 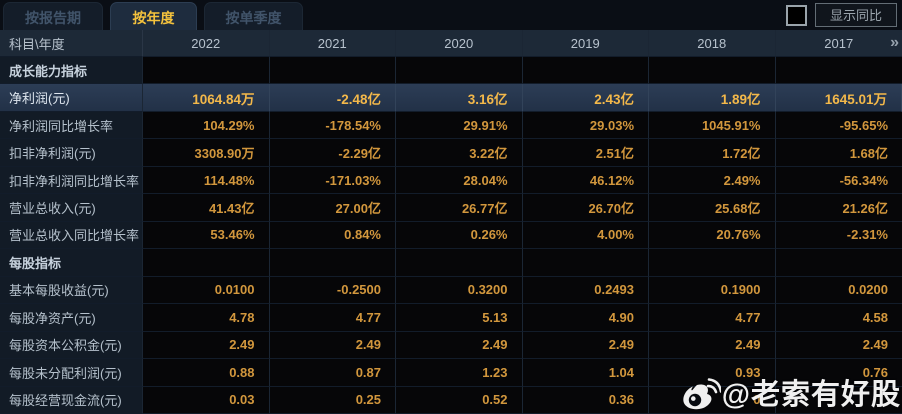 What do you see at coordinates (838, 125) in the screenshot?
I see `table-cell: -95.65%` at bounding box center [838, 125].